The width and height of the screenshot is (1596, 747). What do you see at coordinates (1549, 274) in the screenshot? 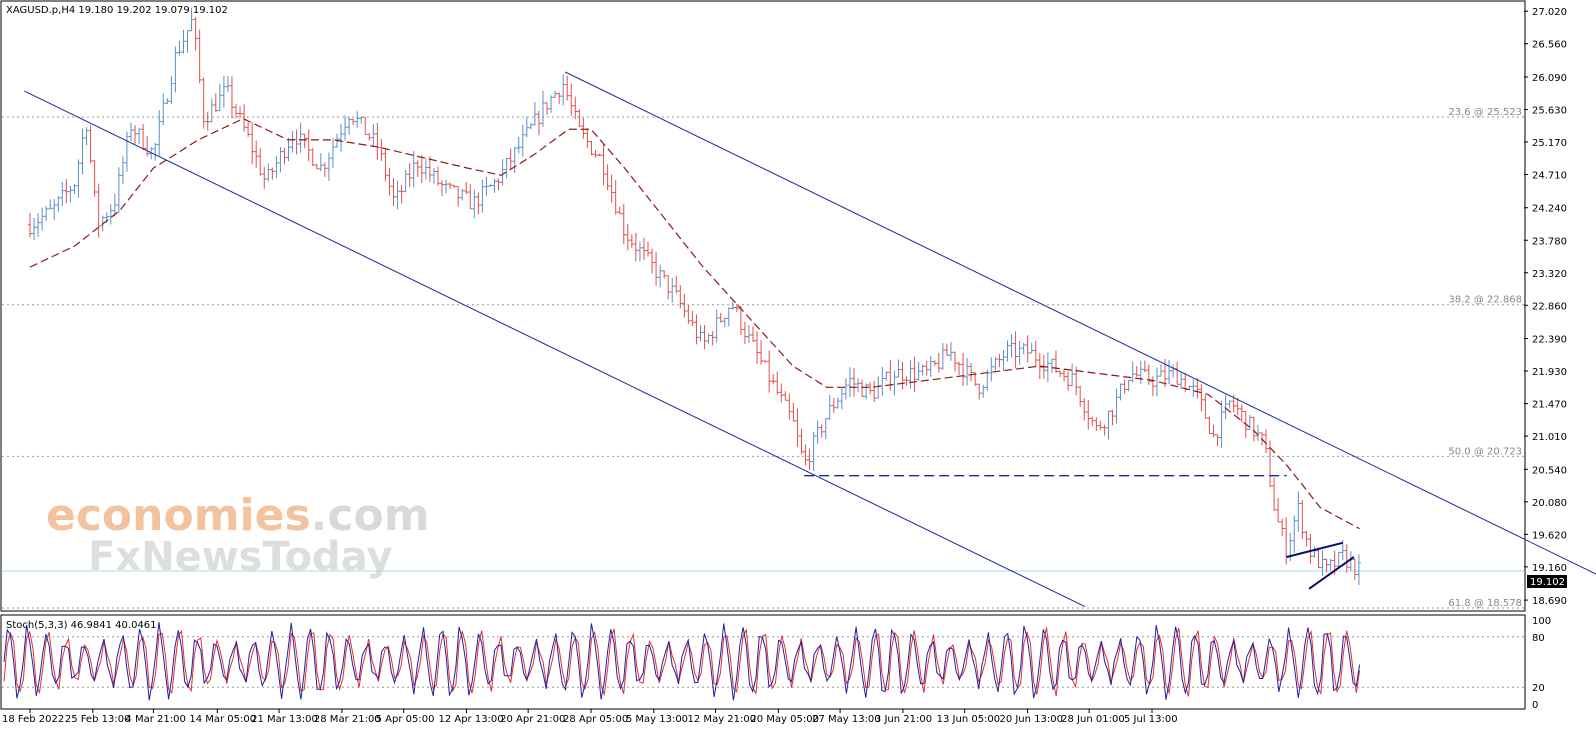
I see `price-tick-label: 23.320` at bounding box center [1549, 274].